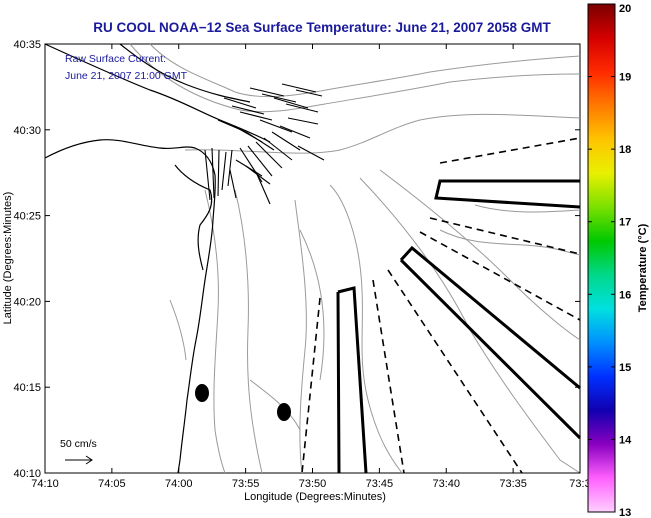 This screenshot has width=651, height=518. What do you see at coordinates (579, 484) in the screenshot?
I see `x-tick-label: 73:3` at bounding box center [579, 484].